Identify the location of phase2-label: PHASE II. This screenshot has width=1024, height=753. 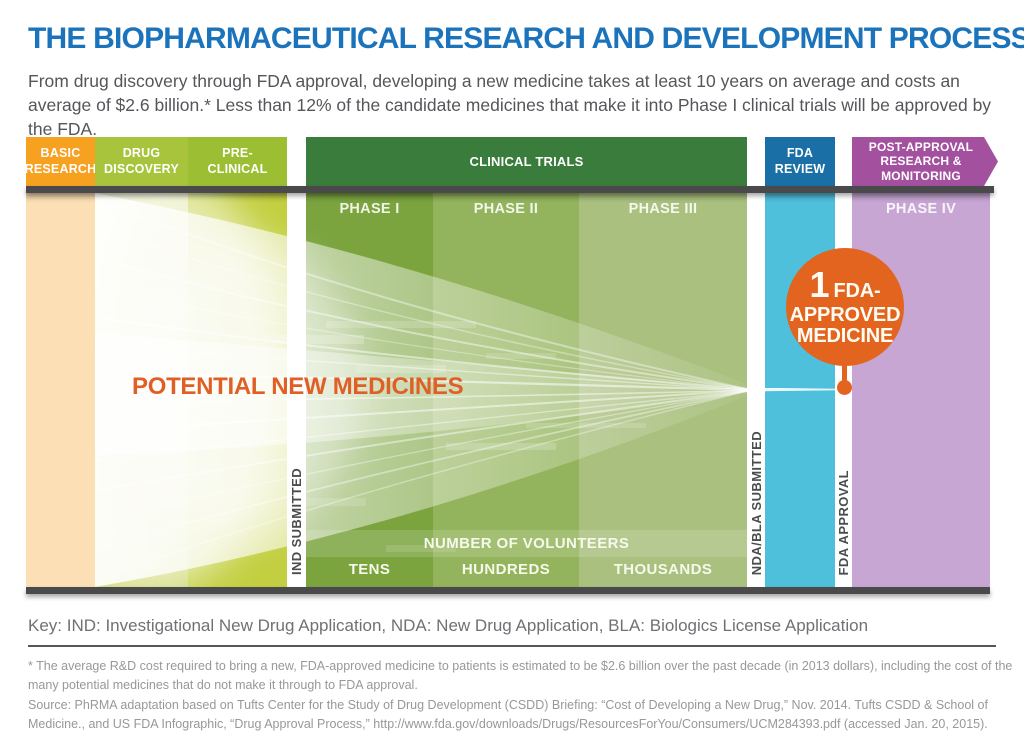
(506, 209).